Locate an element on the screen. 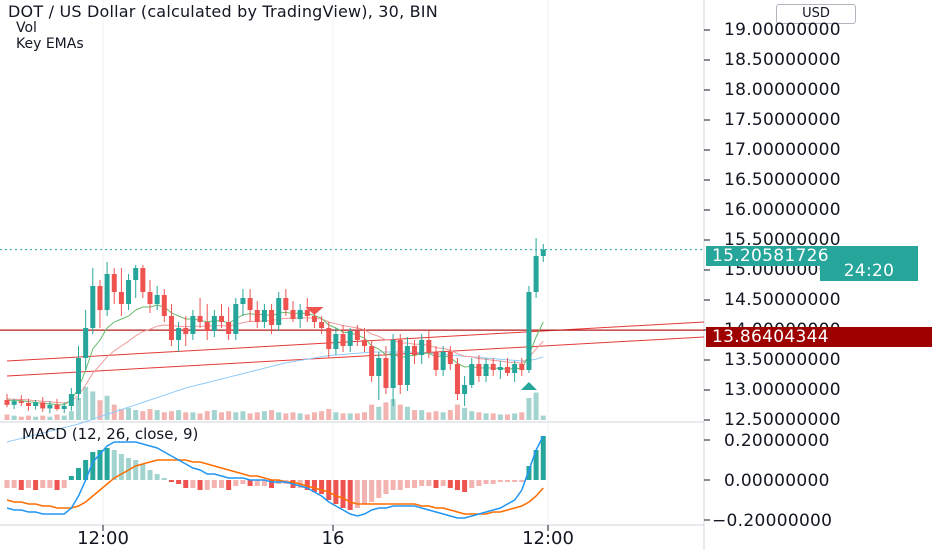 The height and width of the screenshot is (550, 932). ema-fast-line is located at coordinates (275, 355).